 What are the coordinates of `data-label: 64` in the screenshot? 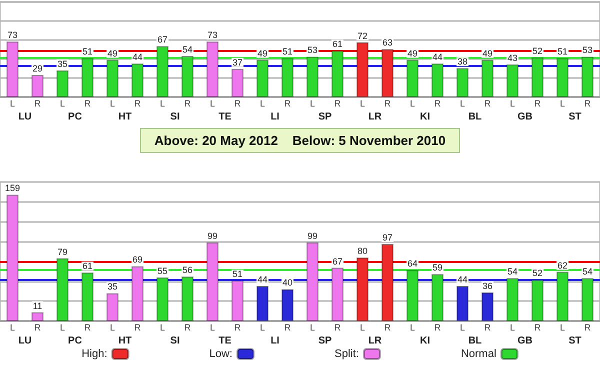 It's located at (412, 263).